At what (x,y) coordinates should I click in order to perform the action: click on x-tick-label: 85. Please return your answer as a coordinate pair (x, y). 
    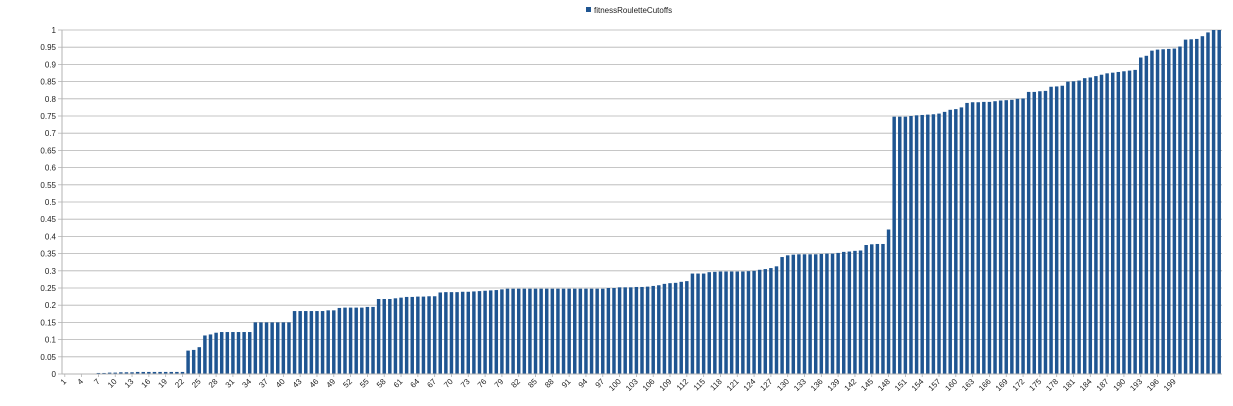
    Looking at the image, I should click on (532, 383).